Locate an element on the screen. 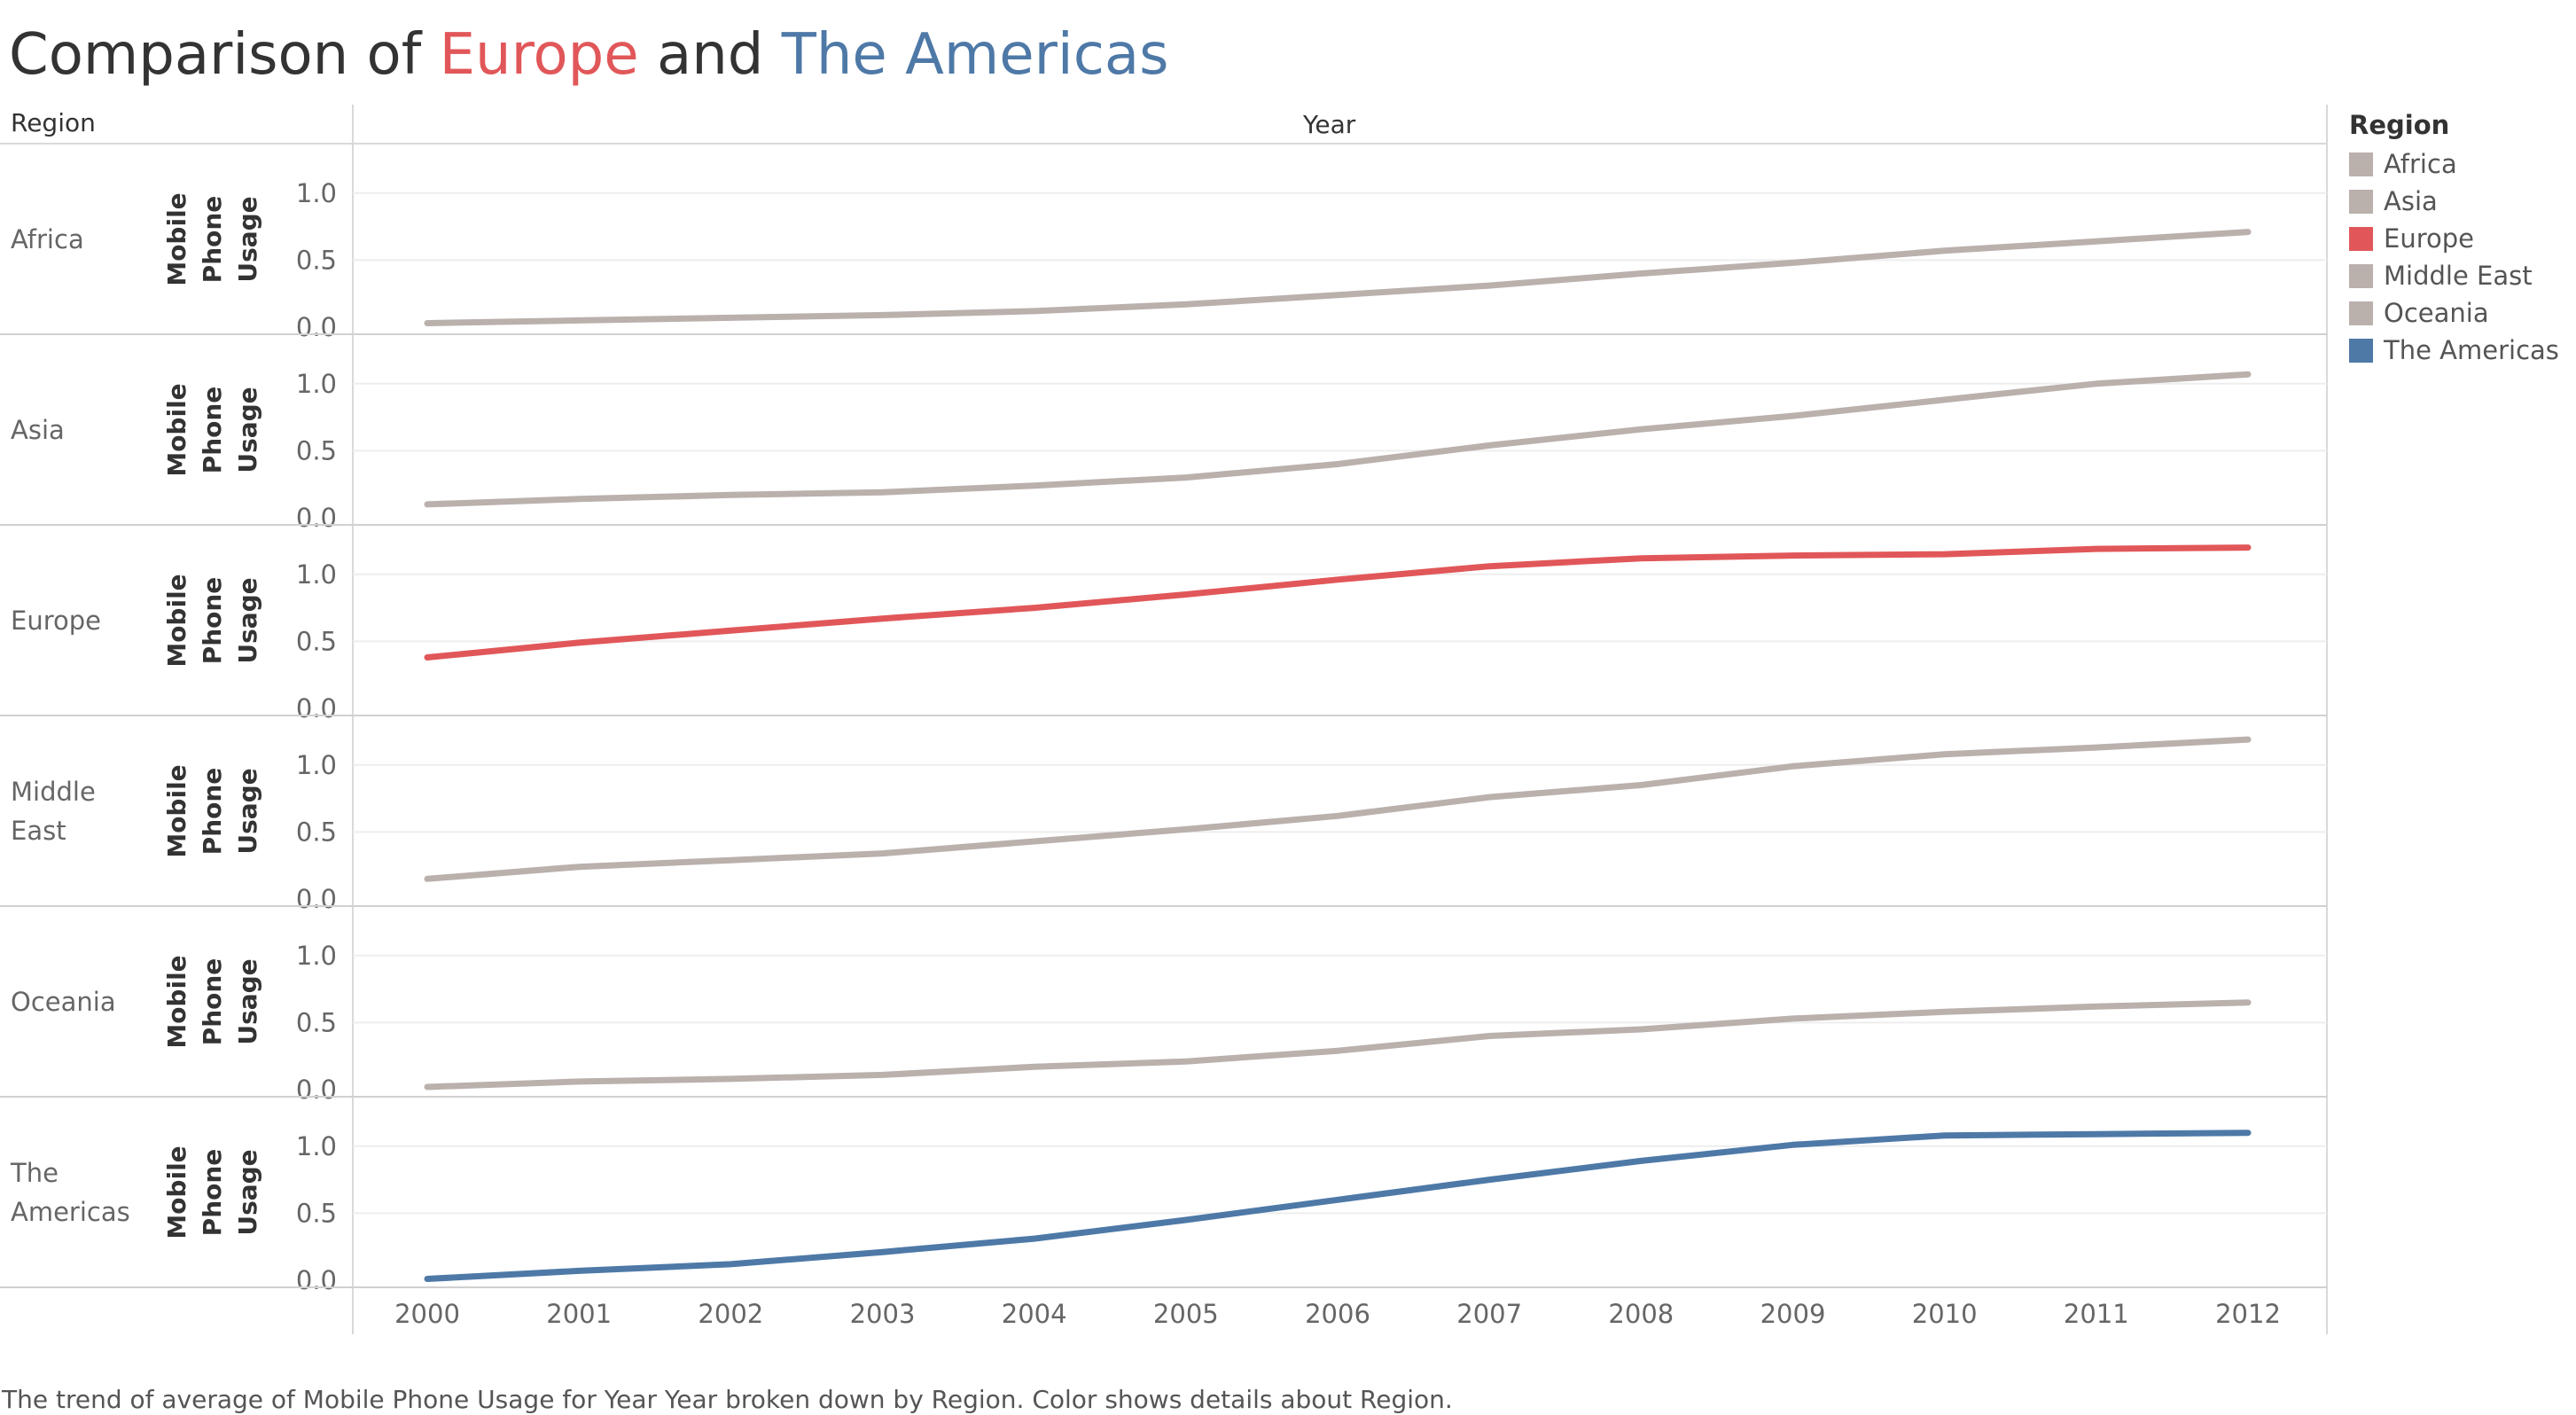  series-line-middle-east is located at coordinates (1338, 809).